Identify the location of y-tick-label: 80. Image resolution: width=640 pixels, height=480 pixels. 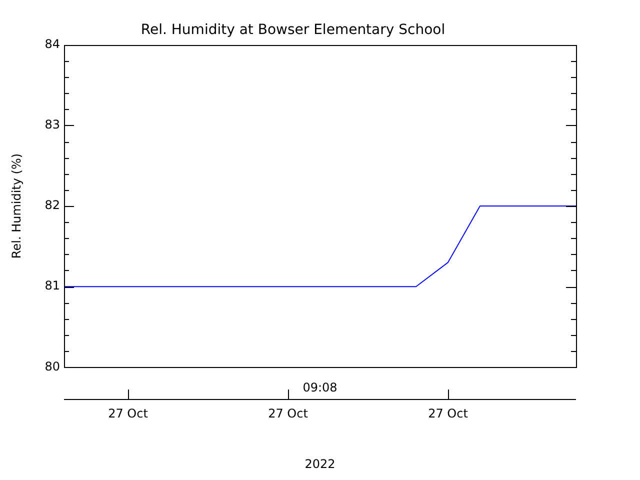
(52, 366).